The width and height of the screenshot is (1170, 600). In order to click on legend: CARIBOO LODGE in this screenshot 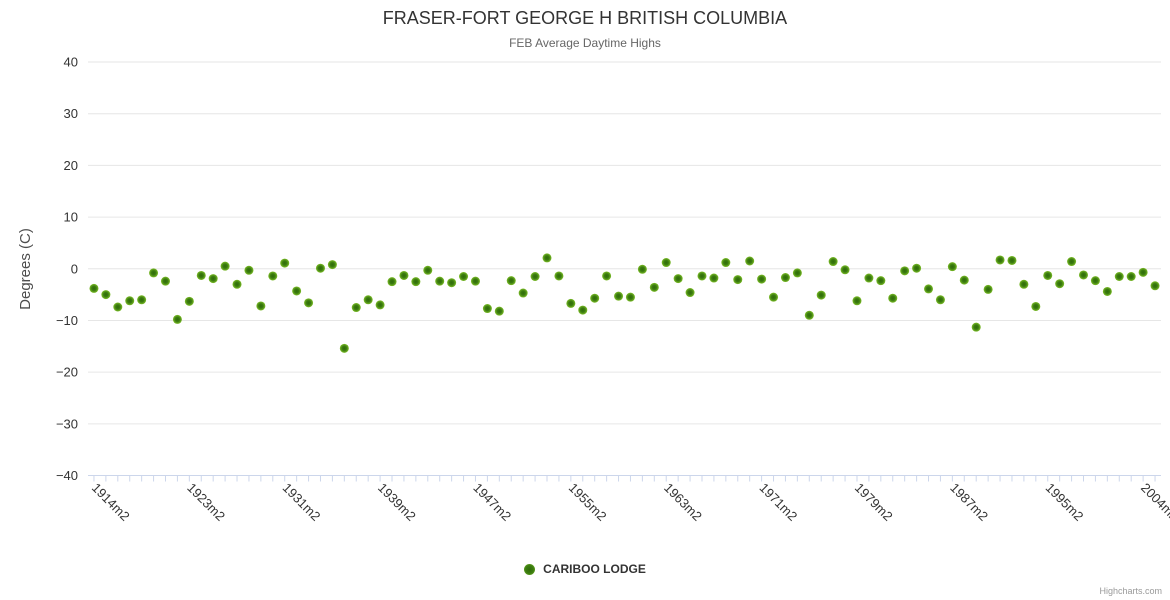, I will do `click(585, 569)`.